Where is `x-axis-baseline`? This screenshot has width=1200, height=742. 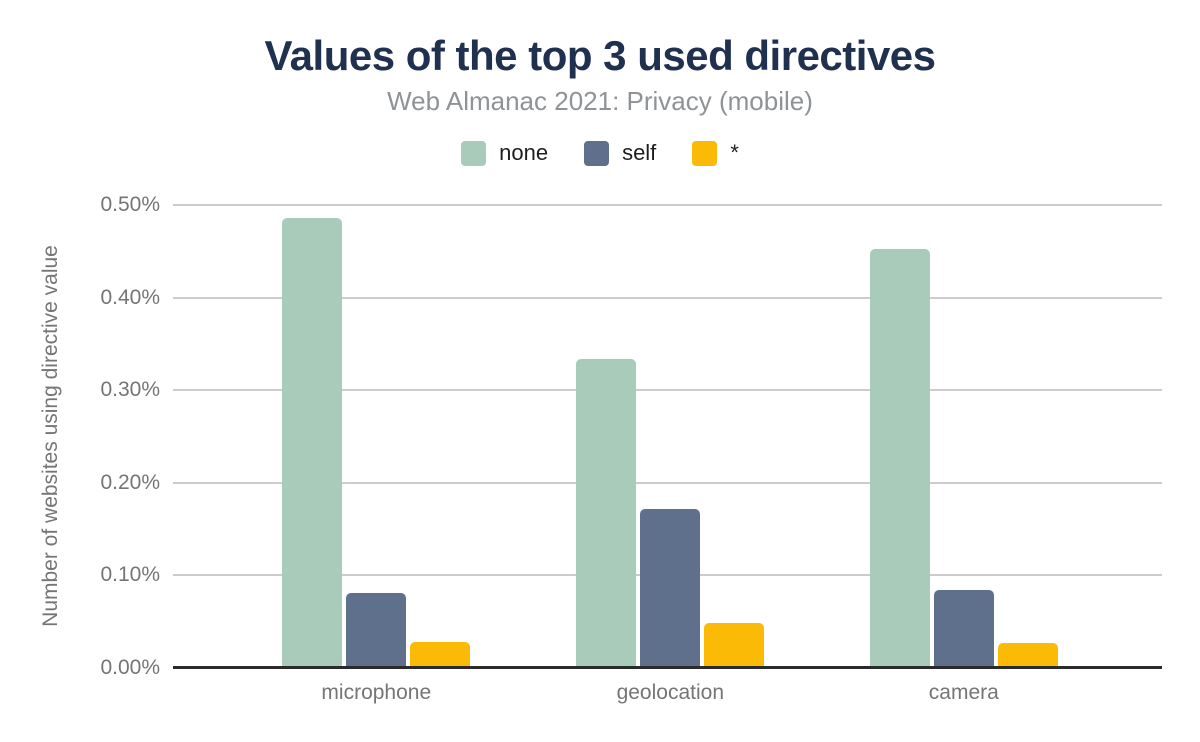
x-axis-baseline is located at coordinates (667, 667).